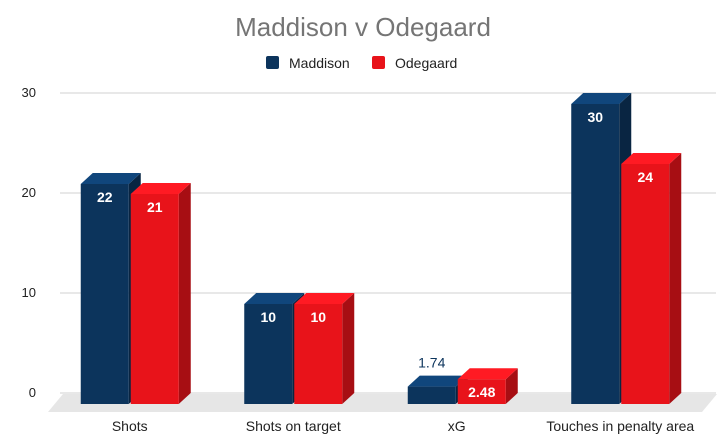 The width and height of the screenshot is (726, 448). What do you see at coordinates (378, 62) in the screenshot?
I see `legend-swatch-odegaard` at bounding box center [378, 62].